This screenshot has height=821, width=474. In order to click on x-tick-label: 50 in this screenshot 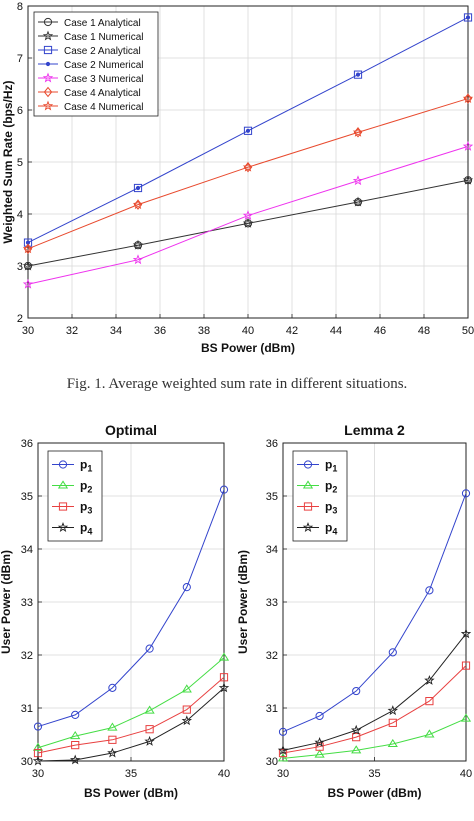, I will do `click(468, 331)`.